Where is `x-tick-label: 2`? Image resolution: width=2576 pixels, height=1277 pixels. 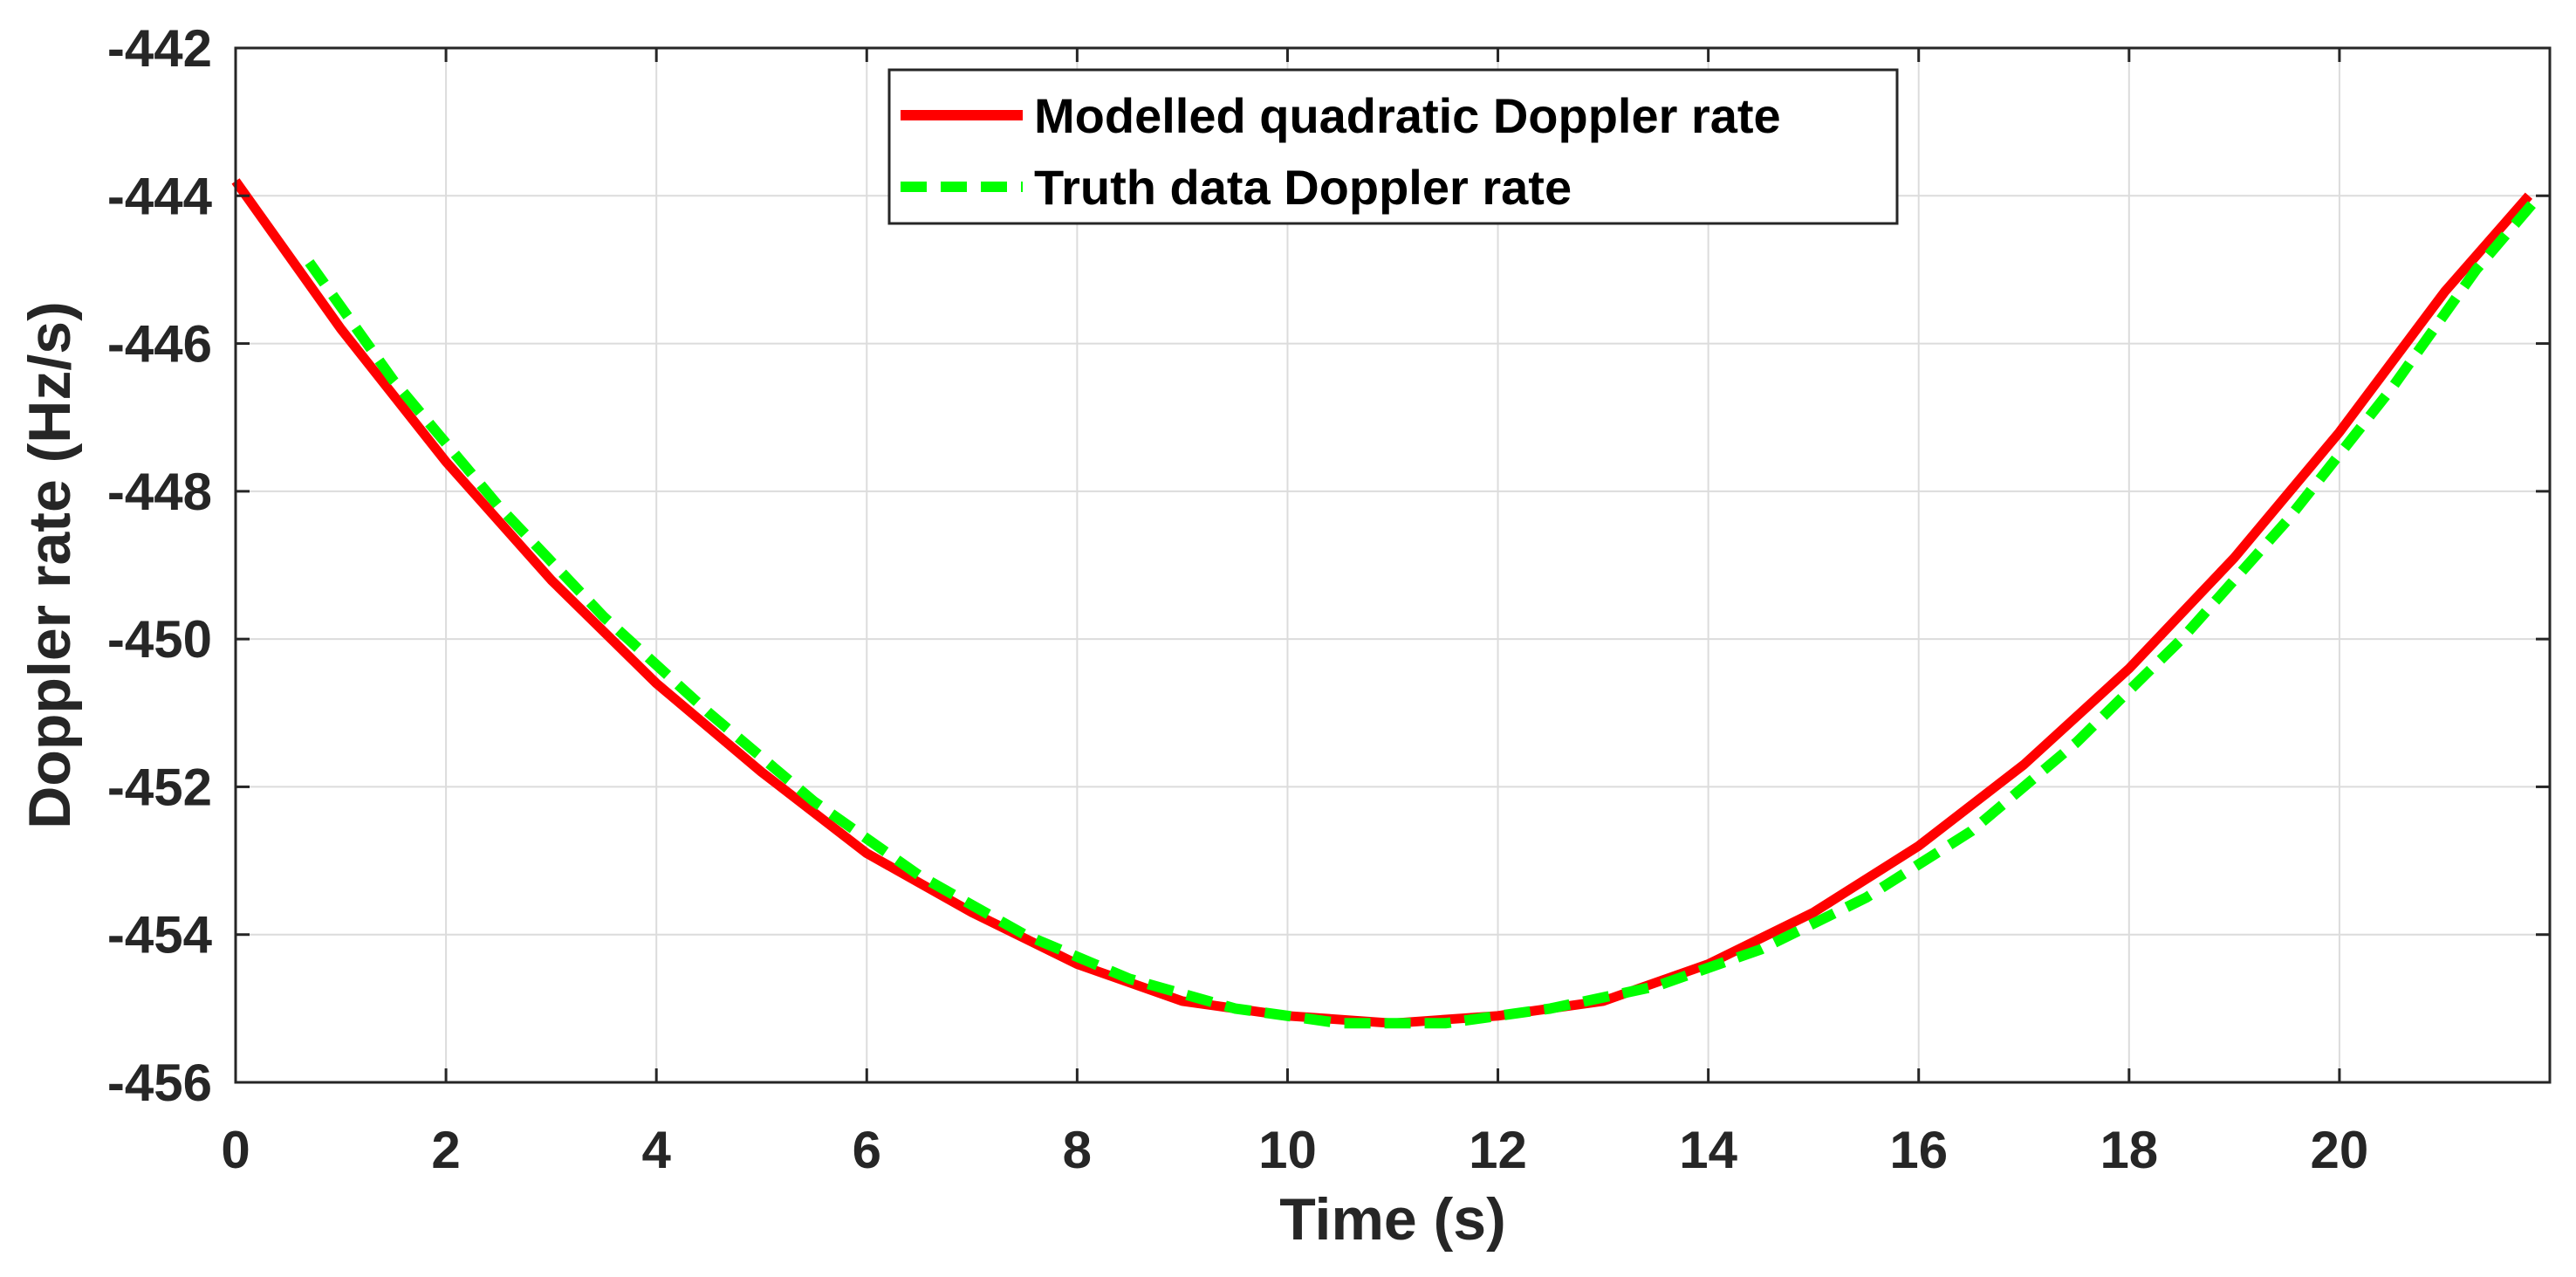
x-tick-label: 2 is located at coordinates (446, 1150).